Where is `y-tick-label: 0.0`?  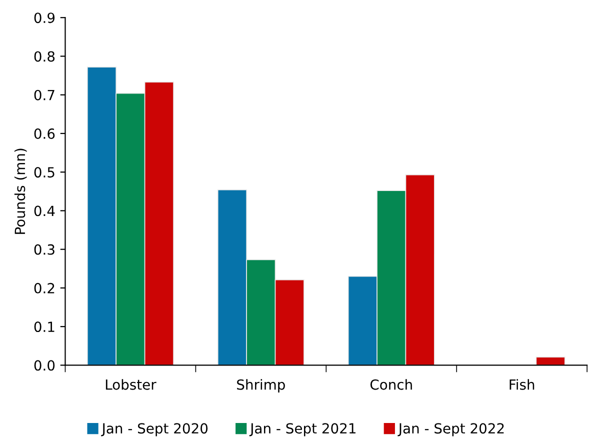 y-tick-label: 0.0 is located at coordinates (44, 365).